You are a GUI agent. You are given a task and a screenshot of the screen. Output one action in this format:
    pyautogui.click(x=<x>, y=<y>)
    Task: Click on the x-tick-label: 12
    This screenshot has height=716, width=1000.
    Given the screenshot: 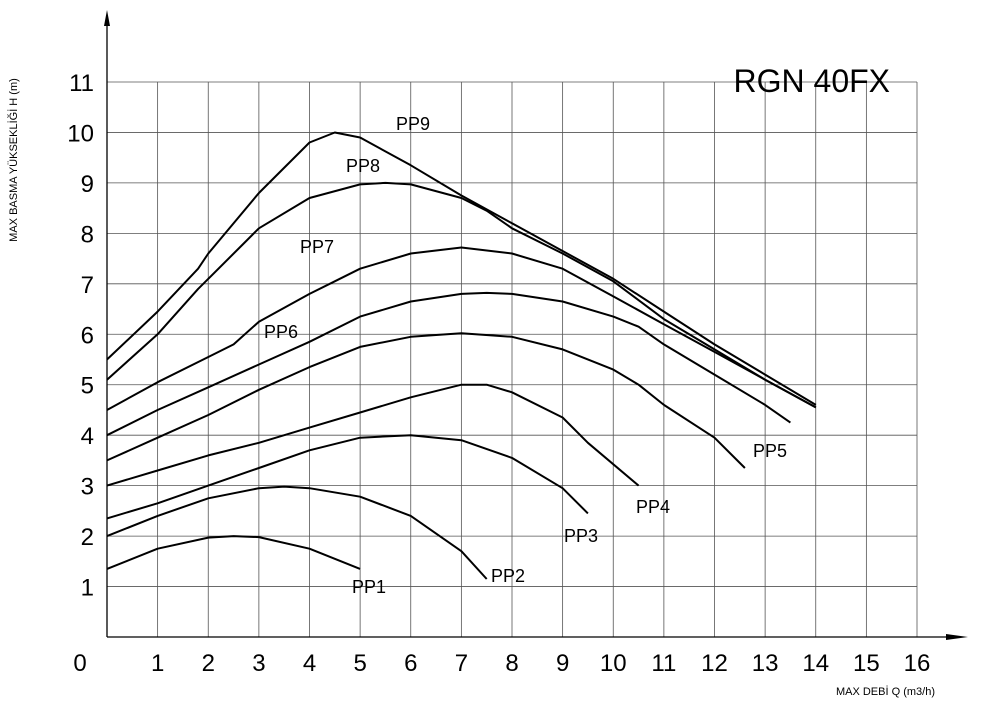 What is the action you would take?
    pyautogui.click(x=714, y=663)
    